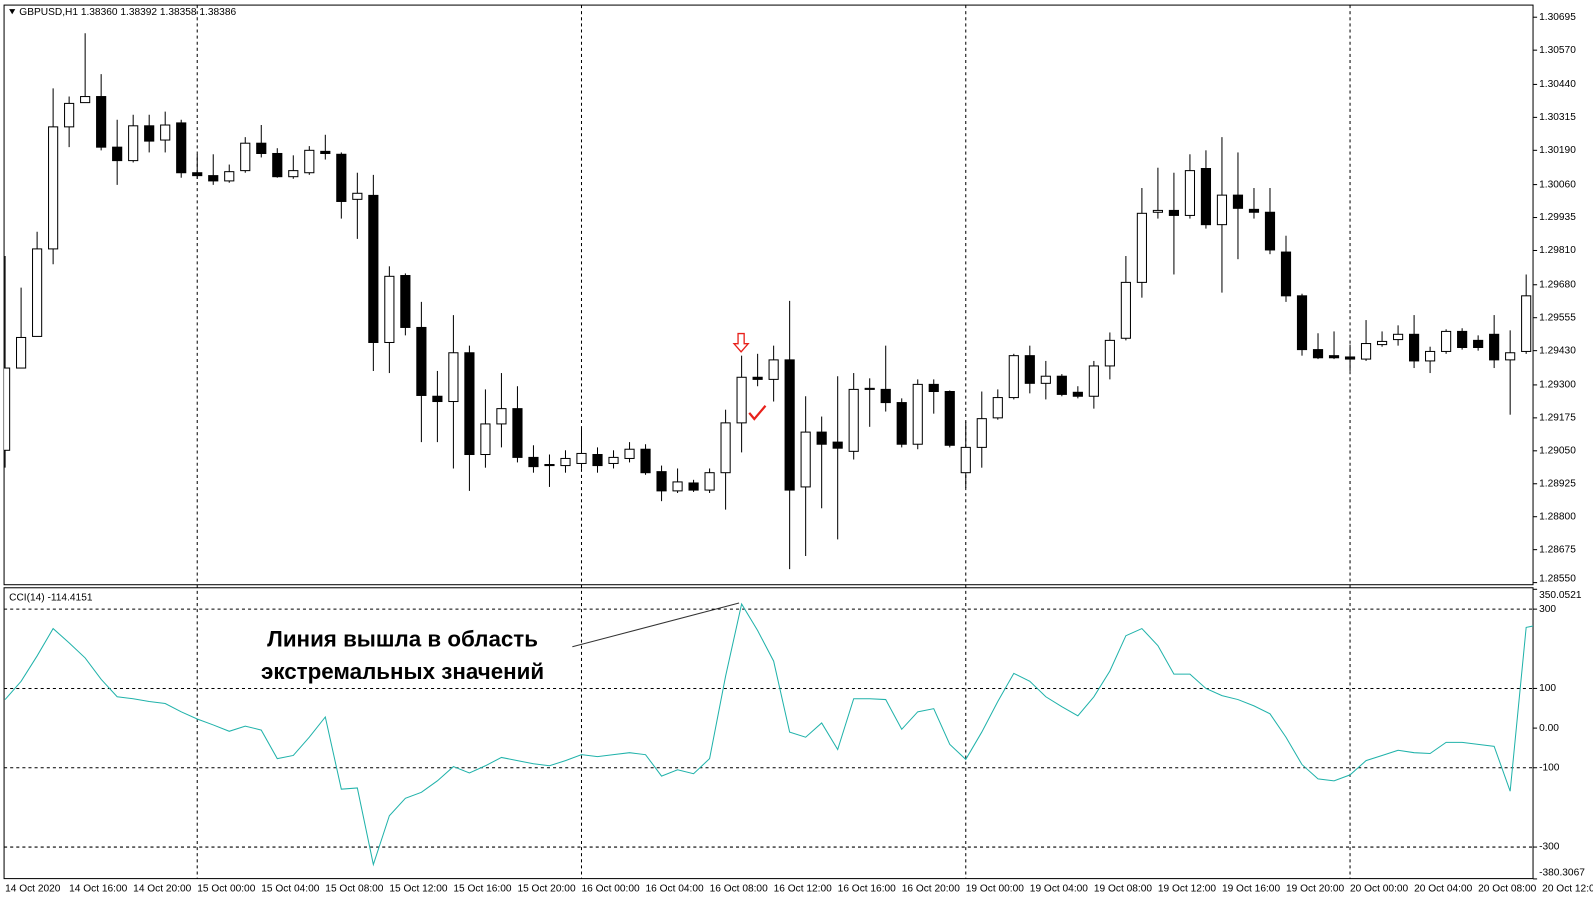 The image size is (1593, 900). I want to click on cci-title: CCI(14) -114.4151, so click(51, 598).